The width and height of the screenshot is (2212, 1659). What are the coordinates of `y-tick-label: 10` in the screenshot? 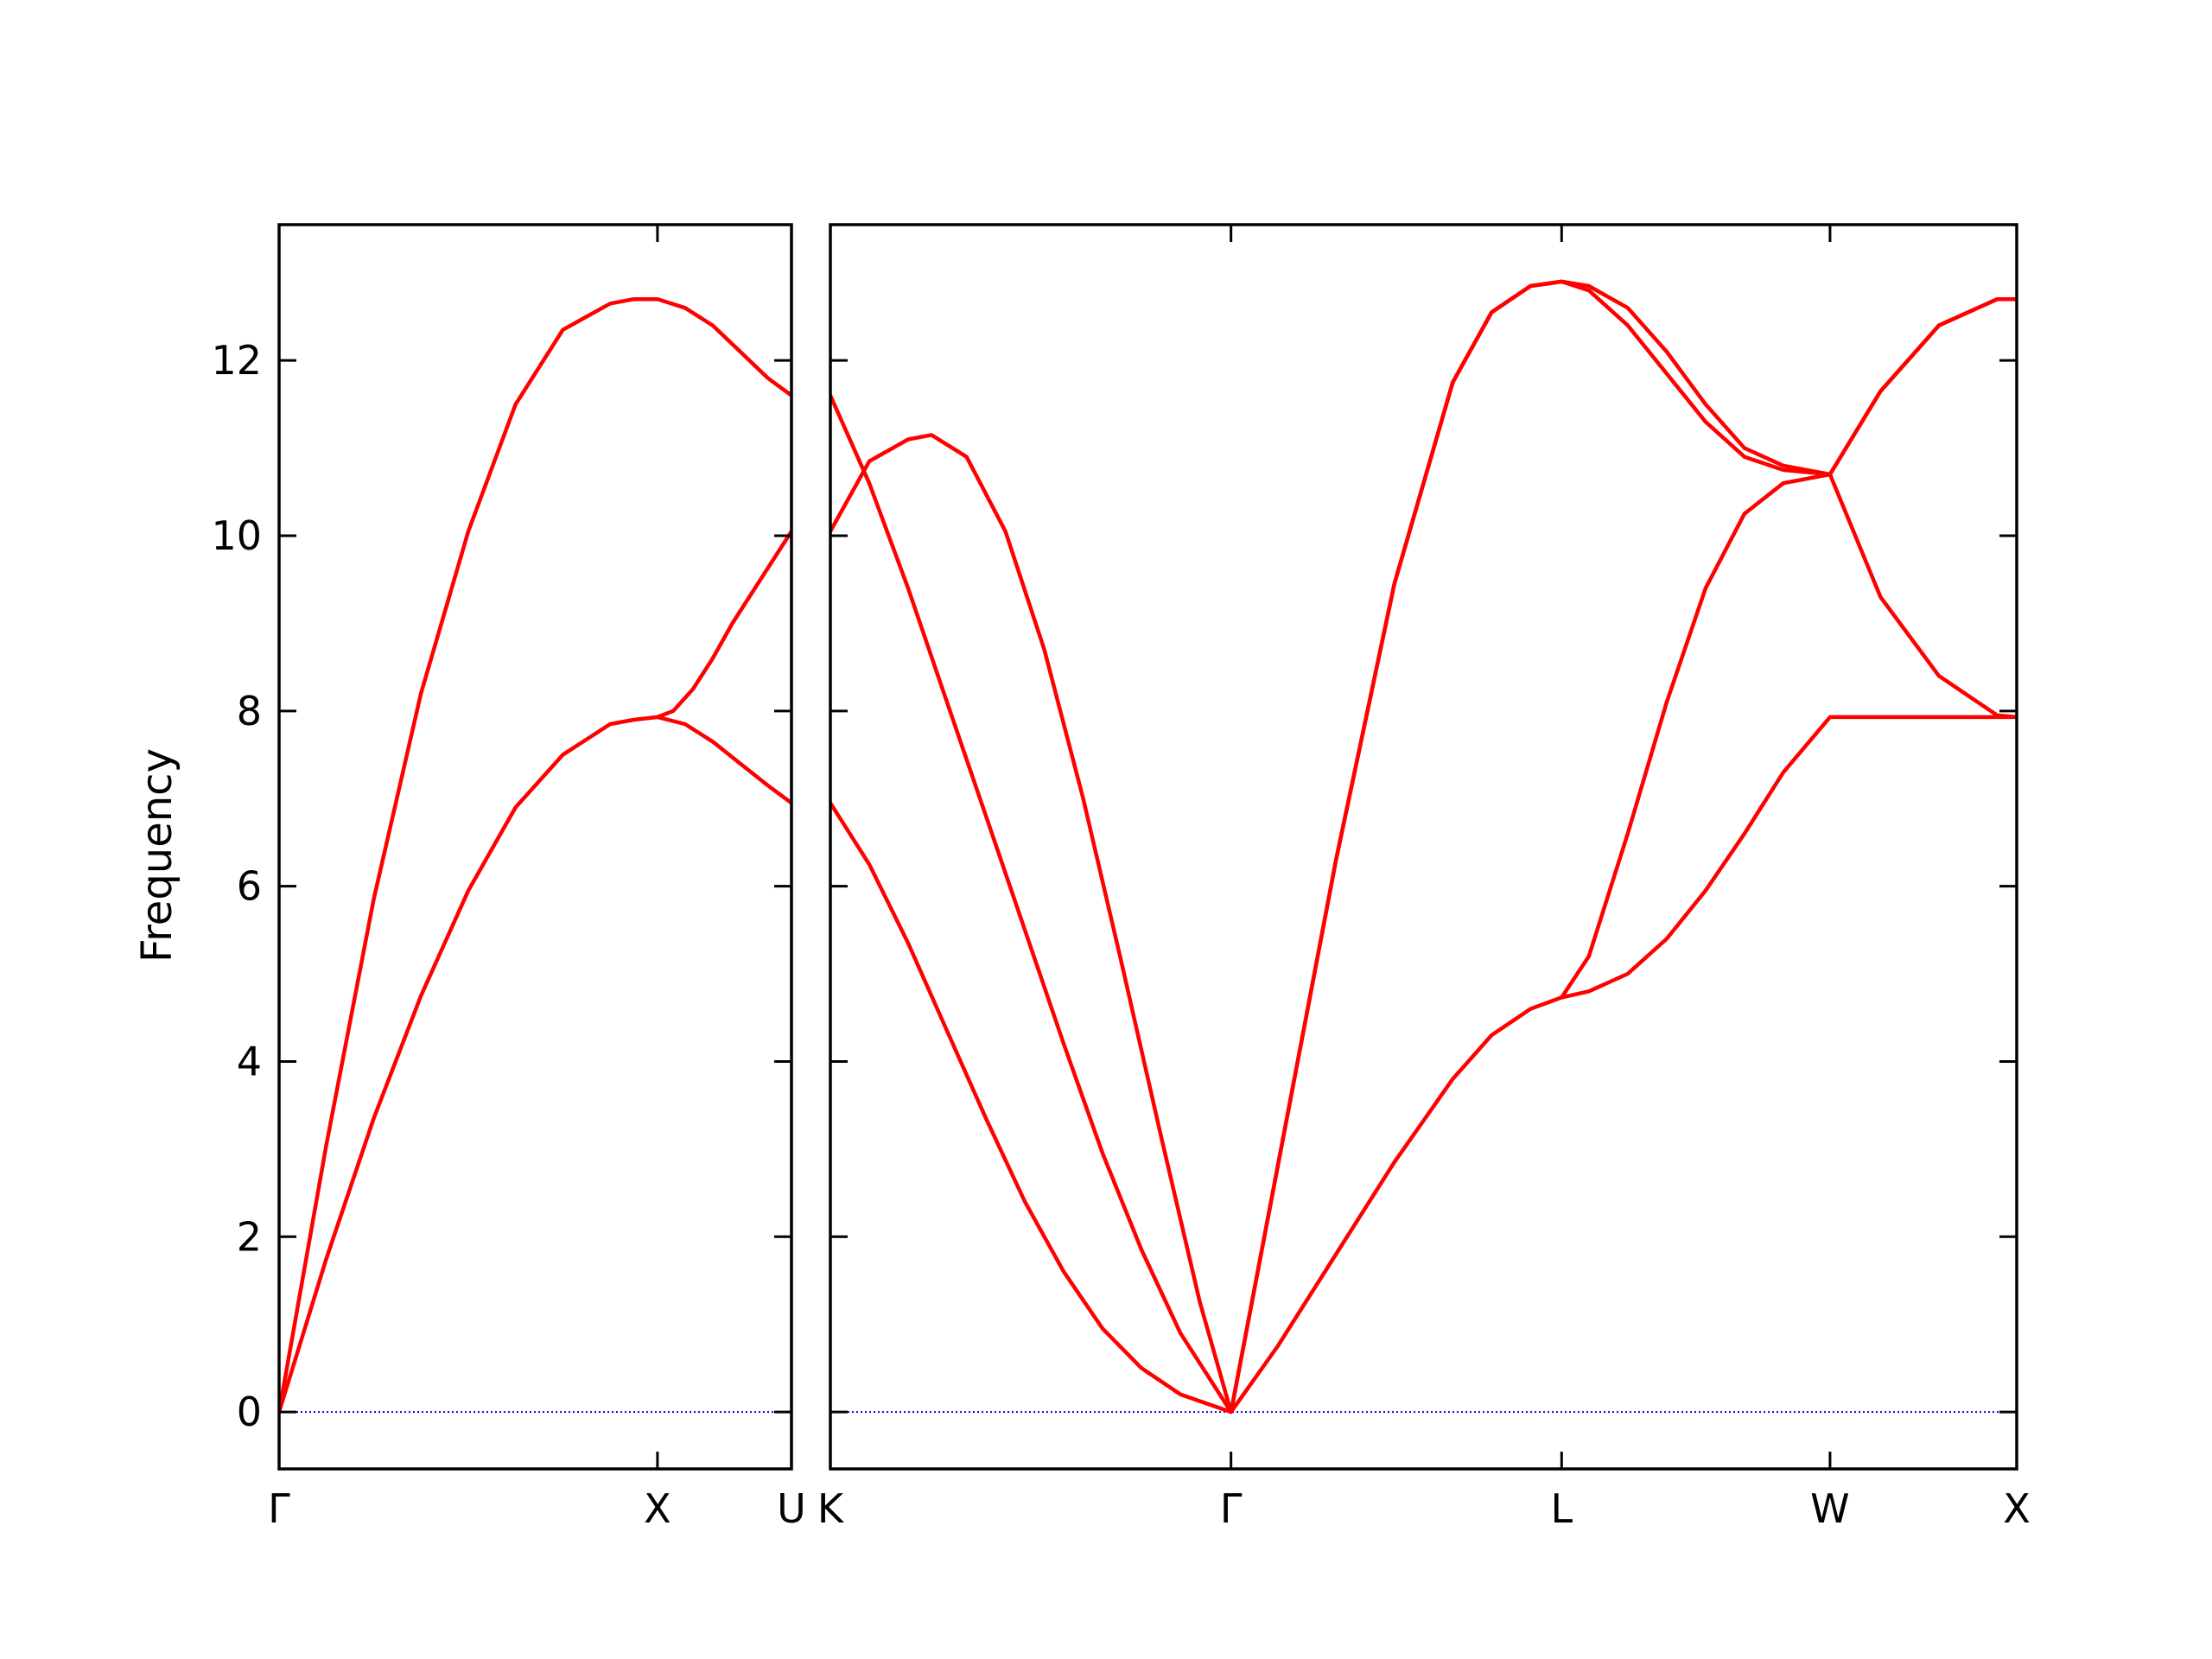 It's located at (236, 535).